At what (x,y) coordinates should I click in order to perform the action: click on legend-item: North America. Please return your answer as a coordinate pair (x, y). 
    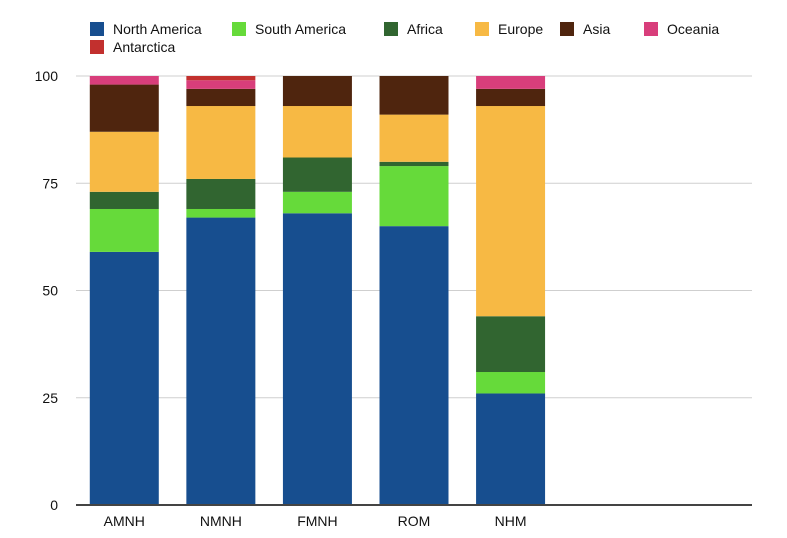
    Looking at the image, I should click on (146, 29).